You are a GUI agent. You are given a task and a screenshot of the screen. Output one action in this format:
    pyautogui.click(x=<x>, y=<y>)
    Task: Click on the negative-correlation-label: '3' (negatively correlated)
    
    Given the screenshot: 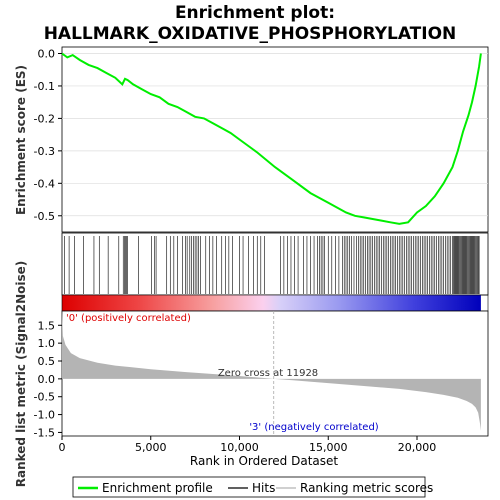 What is the action you would take?
    pyautogui.click(x=313, y=427)
    